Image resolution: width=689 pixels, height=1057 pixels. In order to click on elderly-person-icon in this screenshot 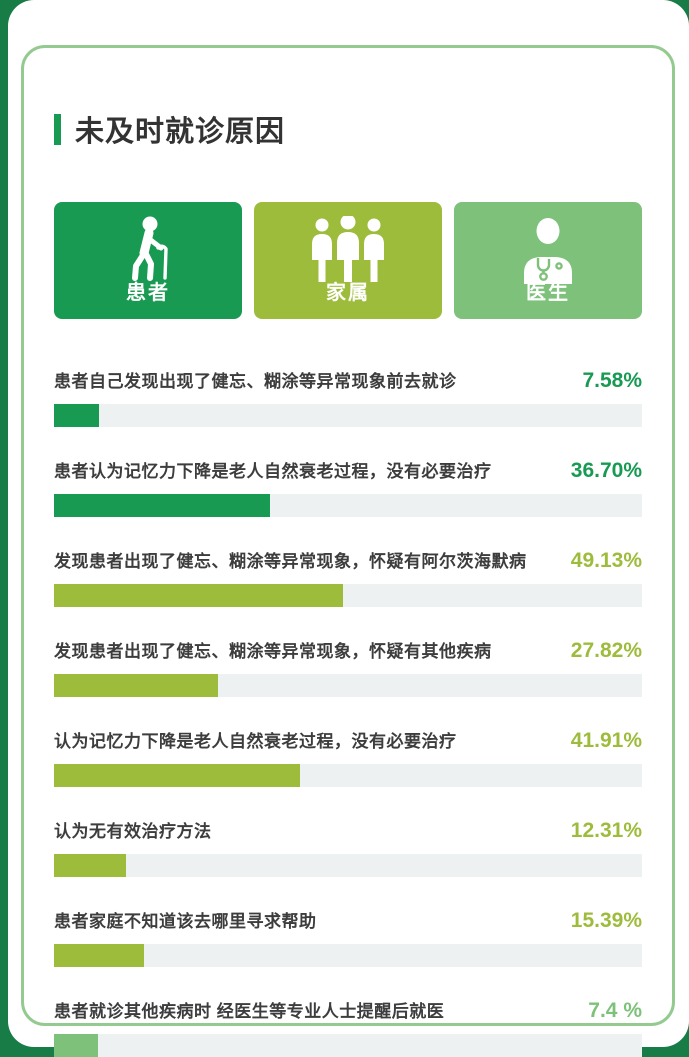, I will do `click(148, 249)`.